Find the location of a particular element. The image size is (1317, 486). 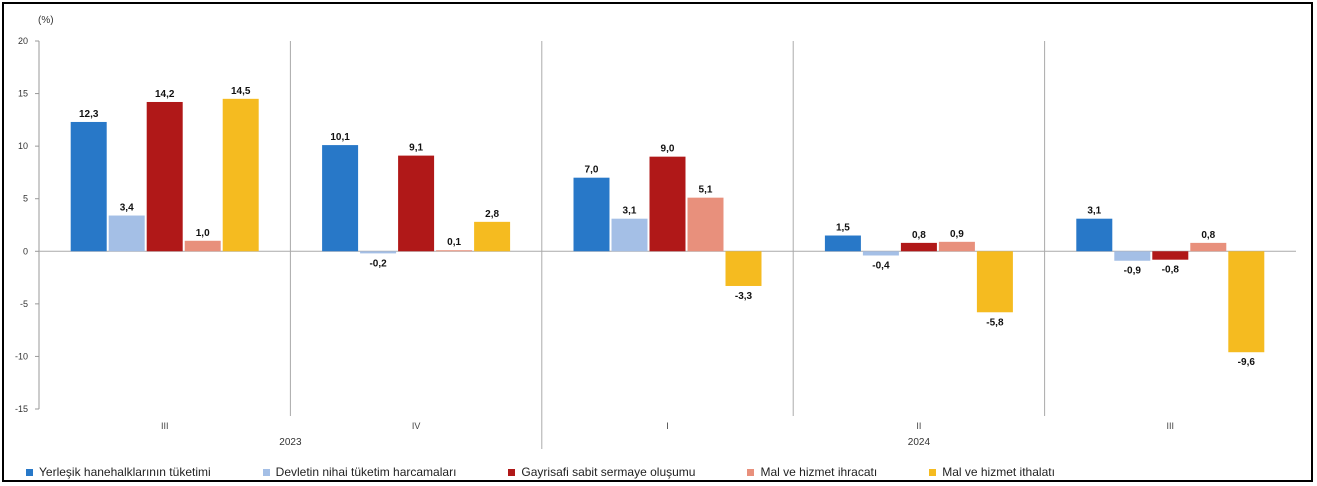

legend-item: Mal ve hizmet ihracatı is located at coordinates (812, 472).